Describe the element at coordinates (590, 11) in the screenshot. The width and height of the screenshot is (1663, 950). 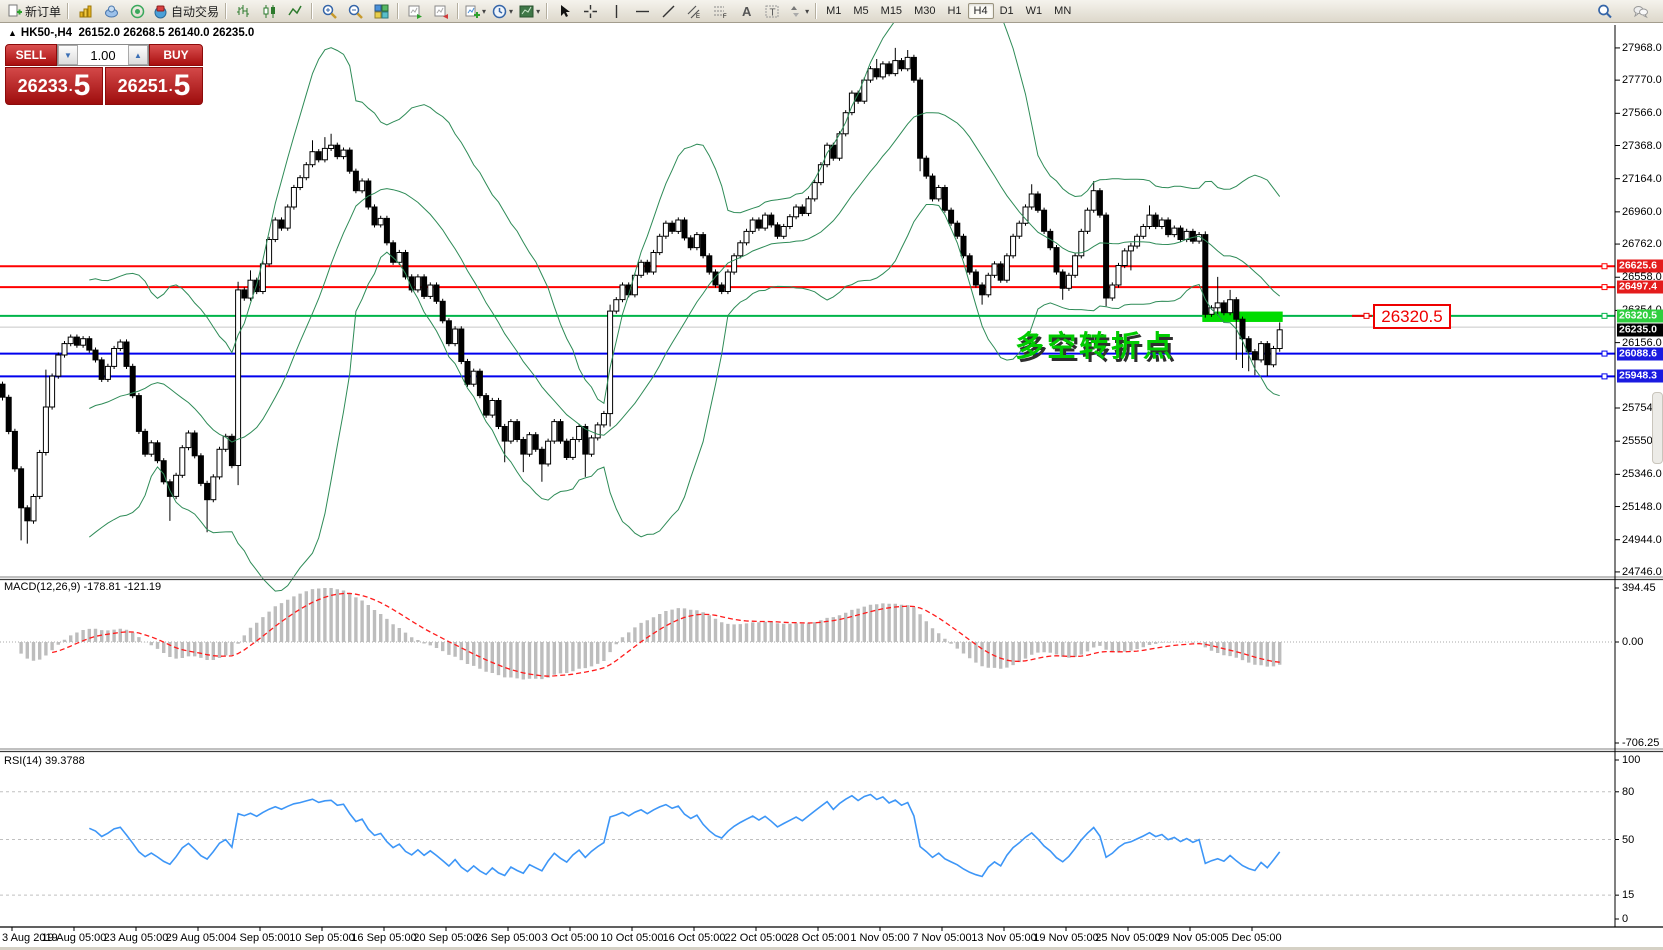
I see `crosshair-button` at that location.